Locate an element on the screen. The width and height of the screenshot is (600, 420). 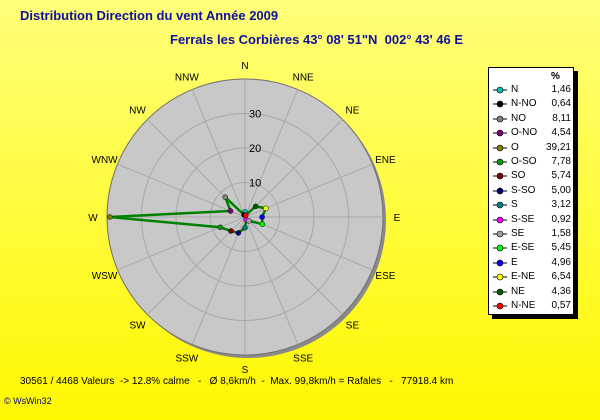
point-o-so is located at coordinates (220, 227).